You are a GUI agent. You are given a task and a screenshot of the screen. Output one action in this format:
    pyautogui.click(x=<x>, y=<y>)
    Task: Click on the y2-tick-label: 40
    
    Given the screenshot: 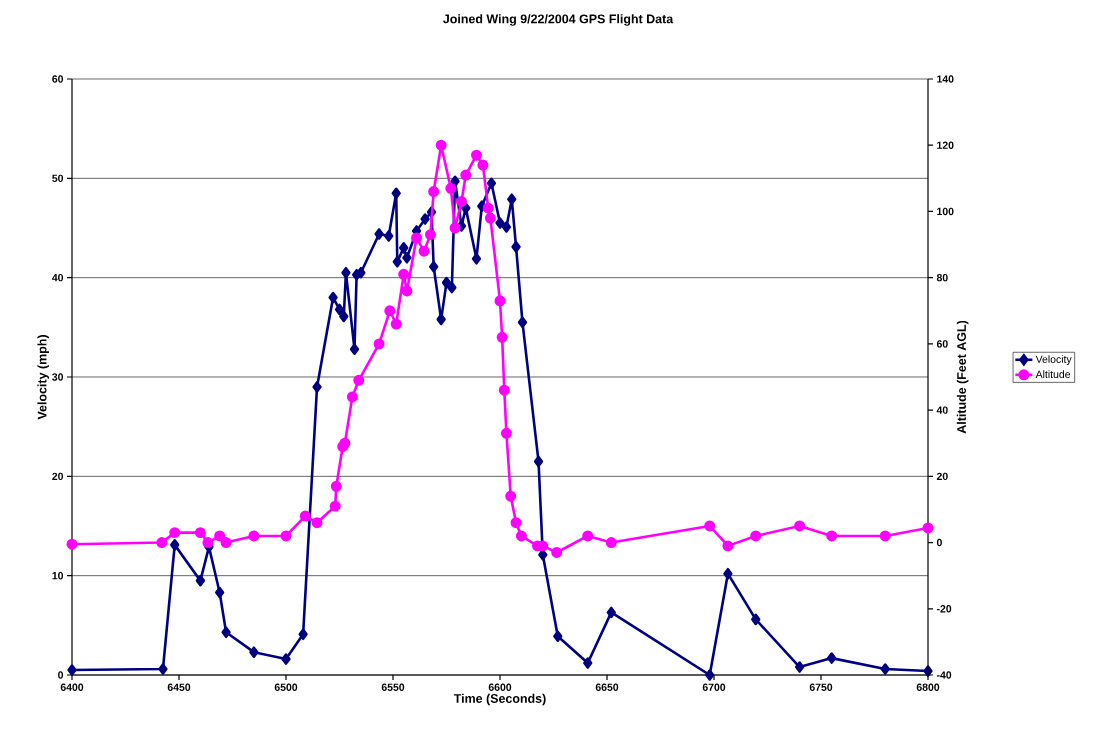 What is the action you would take?
    pyautogui.click(x=942, y=410)
    